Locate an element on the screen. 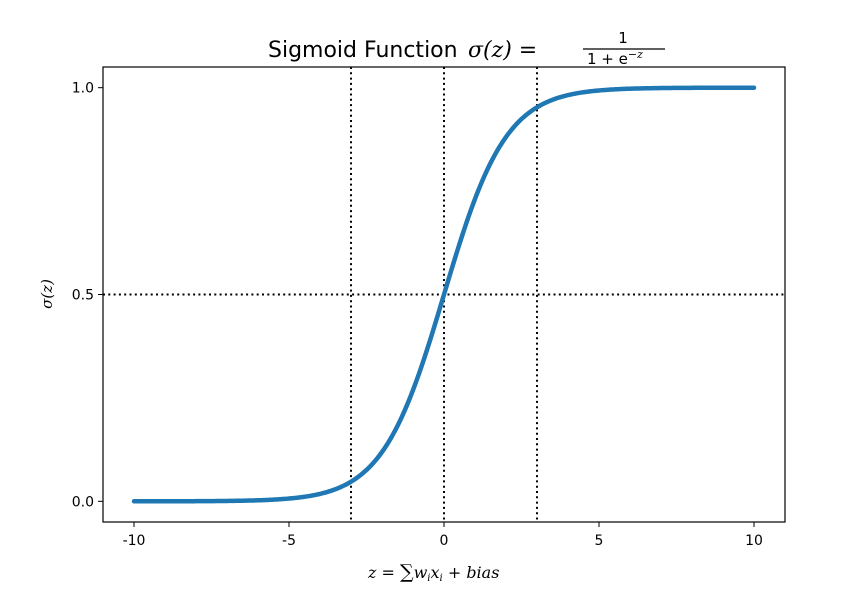 Image resolution: width=843 pixels, height=604 pixels. x-tick-label: -5 is located at coordinates (289, 541).